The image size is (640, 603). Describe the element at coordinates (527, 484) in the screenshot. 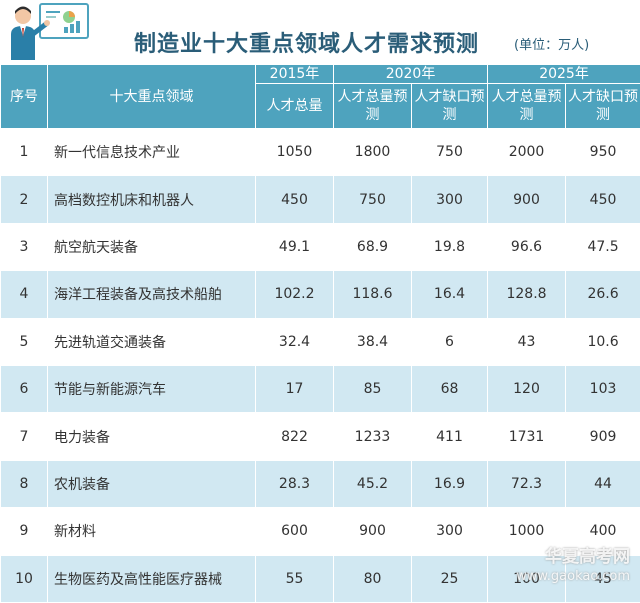

I see `cell-2025-total: 72.3` at that location.